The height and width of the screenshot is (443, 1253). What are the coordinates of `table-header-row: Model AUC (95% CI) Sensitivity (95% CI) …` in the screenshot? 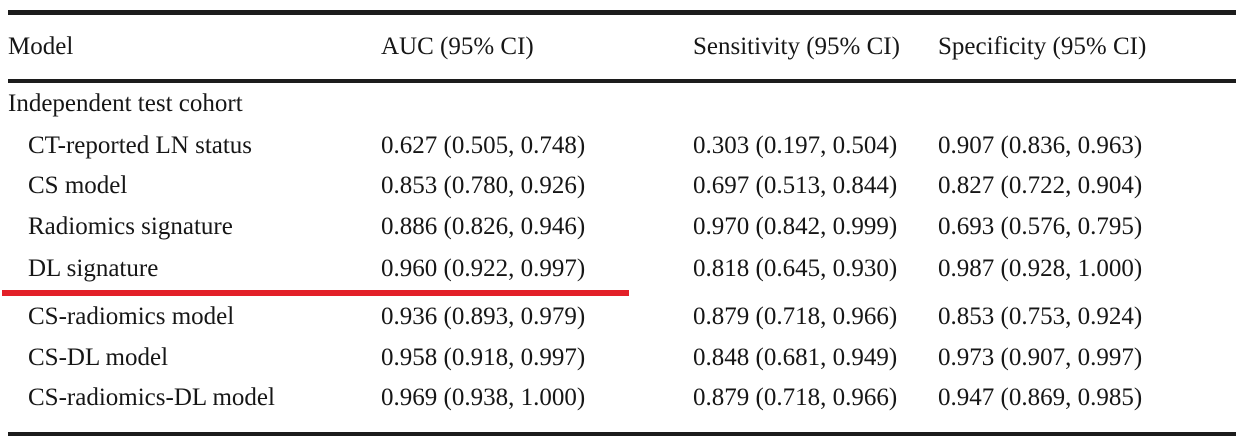 It's located at (626, 47).